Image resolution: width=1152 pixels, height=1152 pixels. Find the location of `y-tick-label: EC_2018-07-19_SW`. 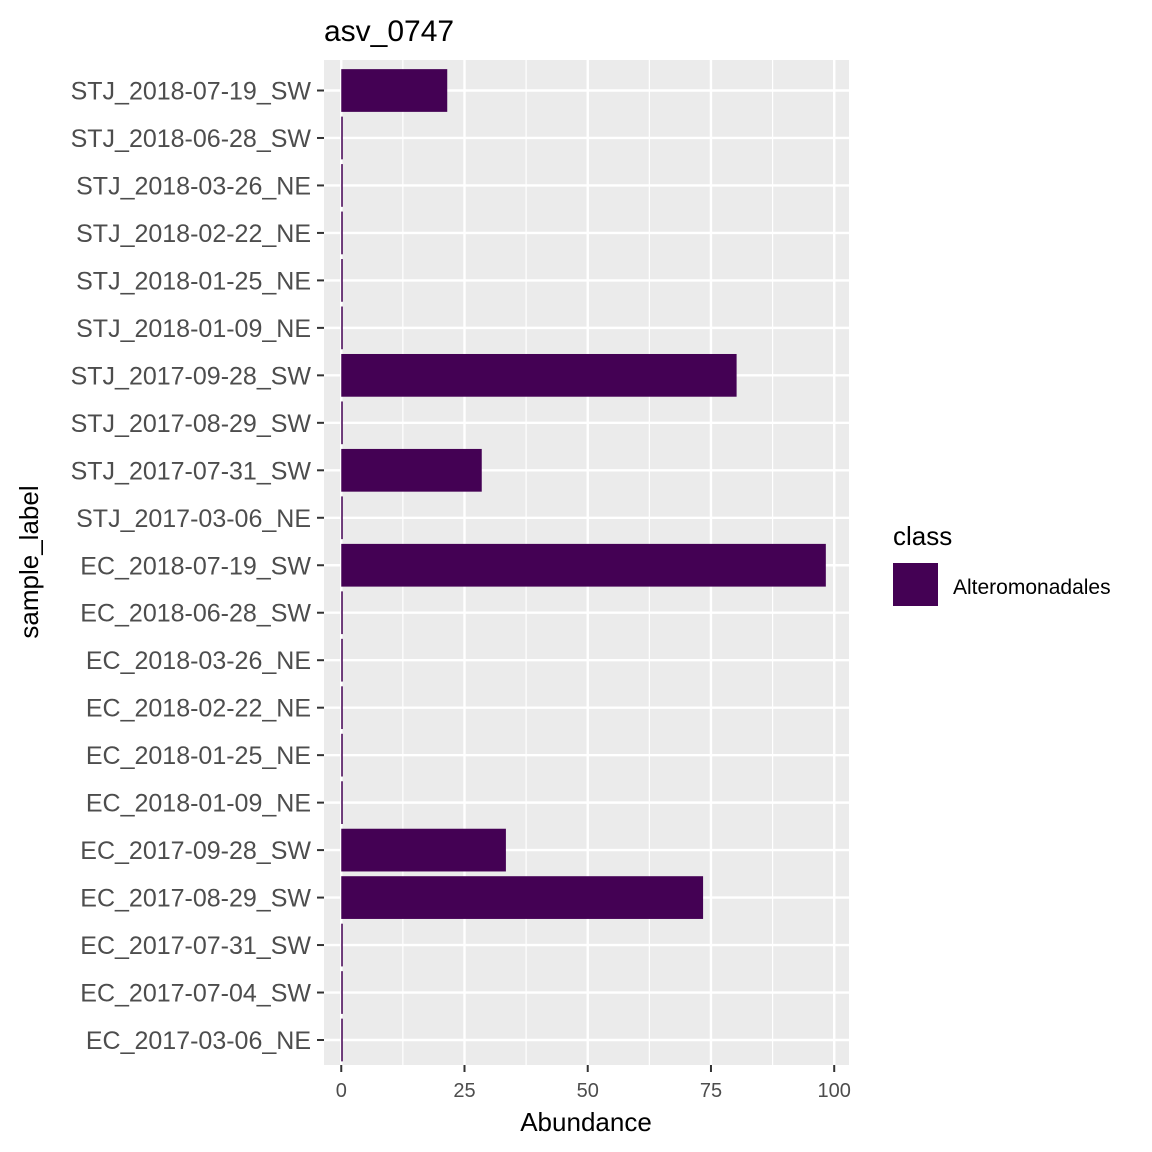

y-tick-label: EC_2018-07-19_SW is located at coordinates (195, 566).